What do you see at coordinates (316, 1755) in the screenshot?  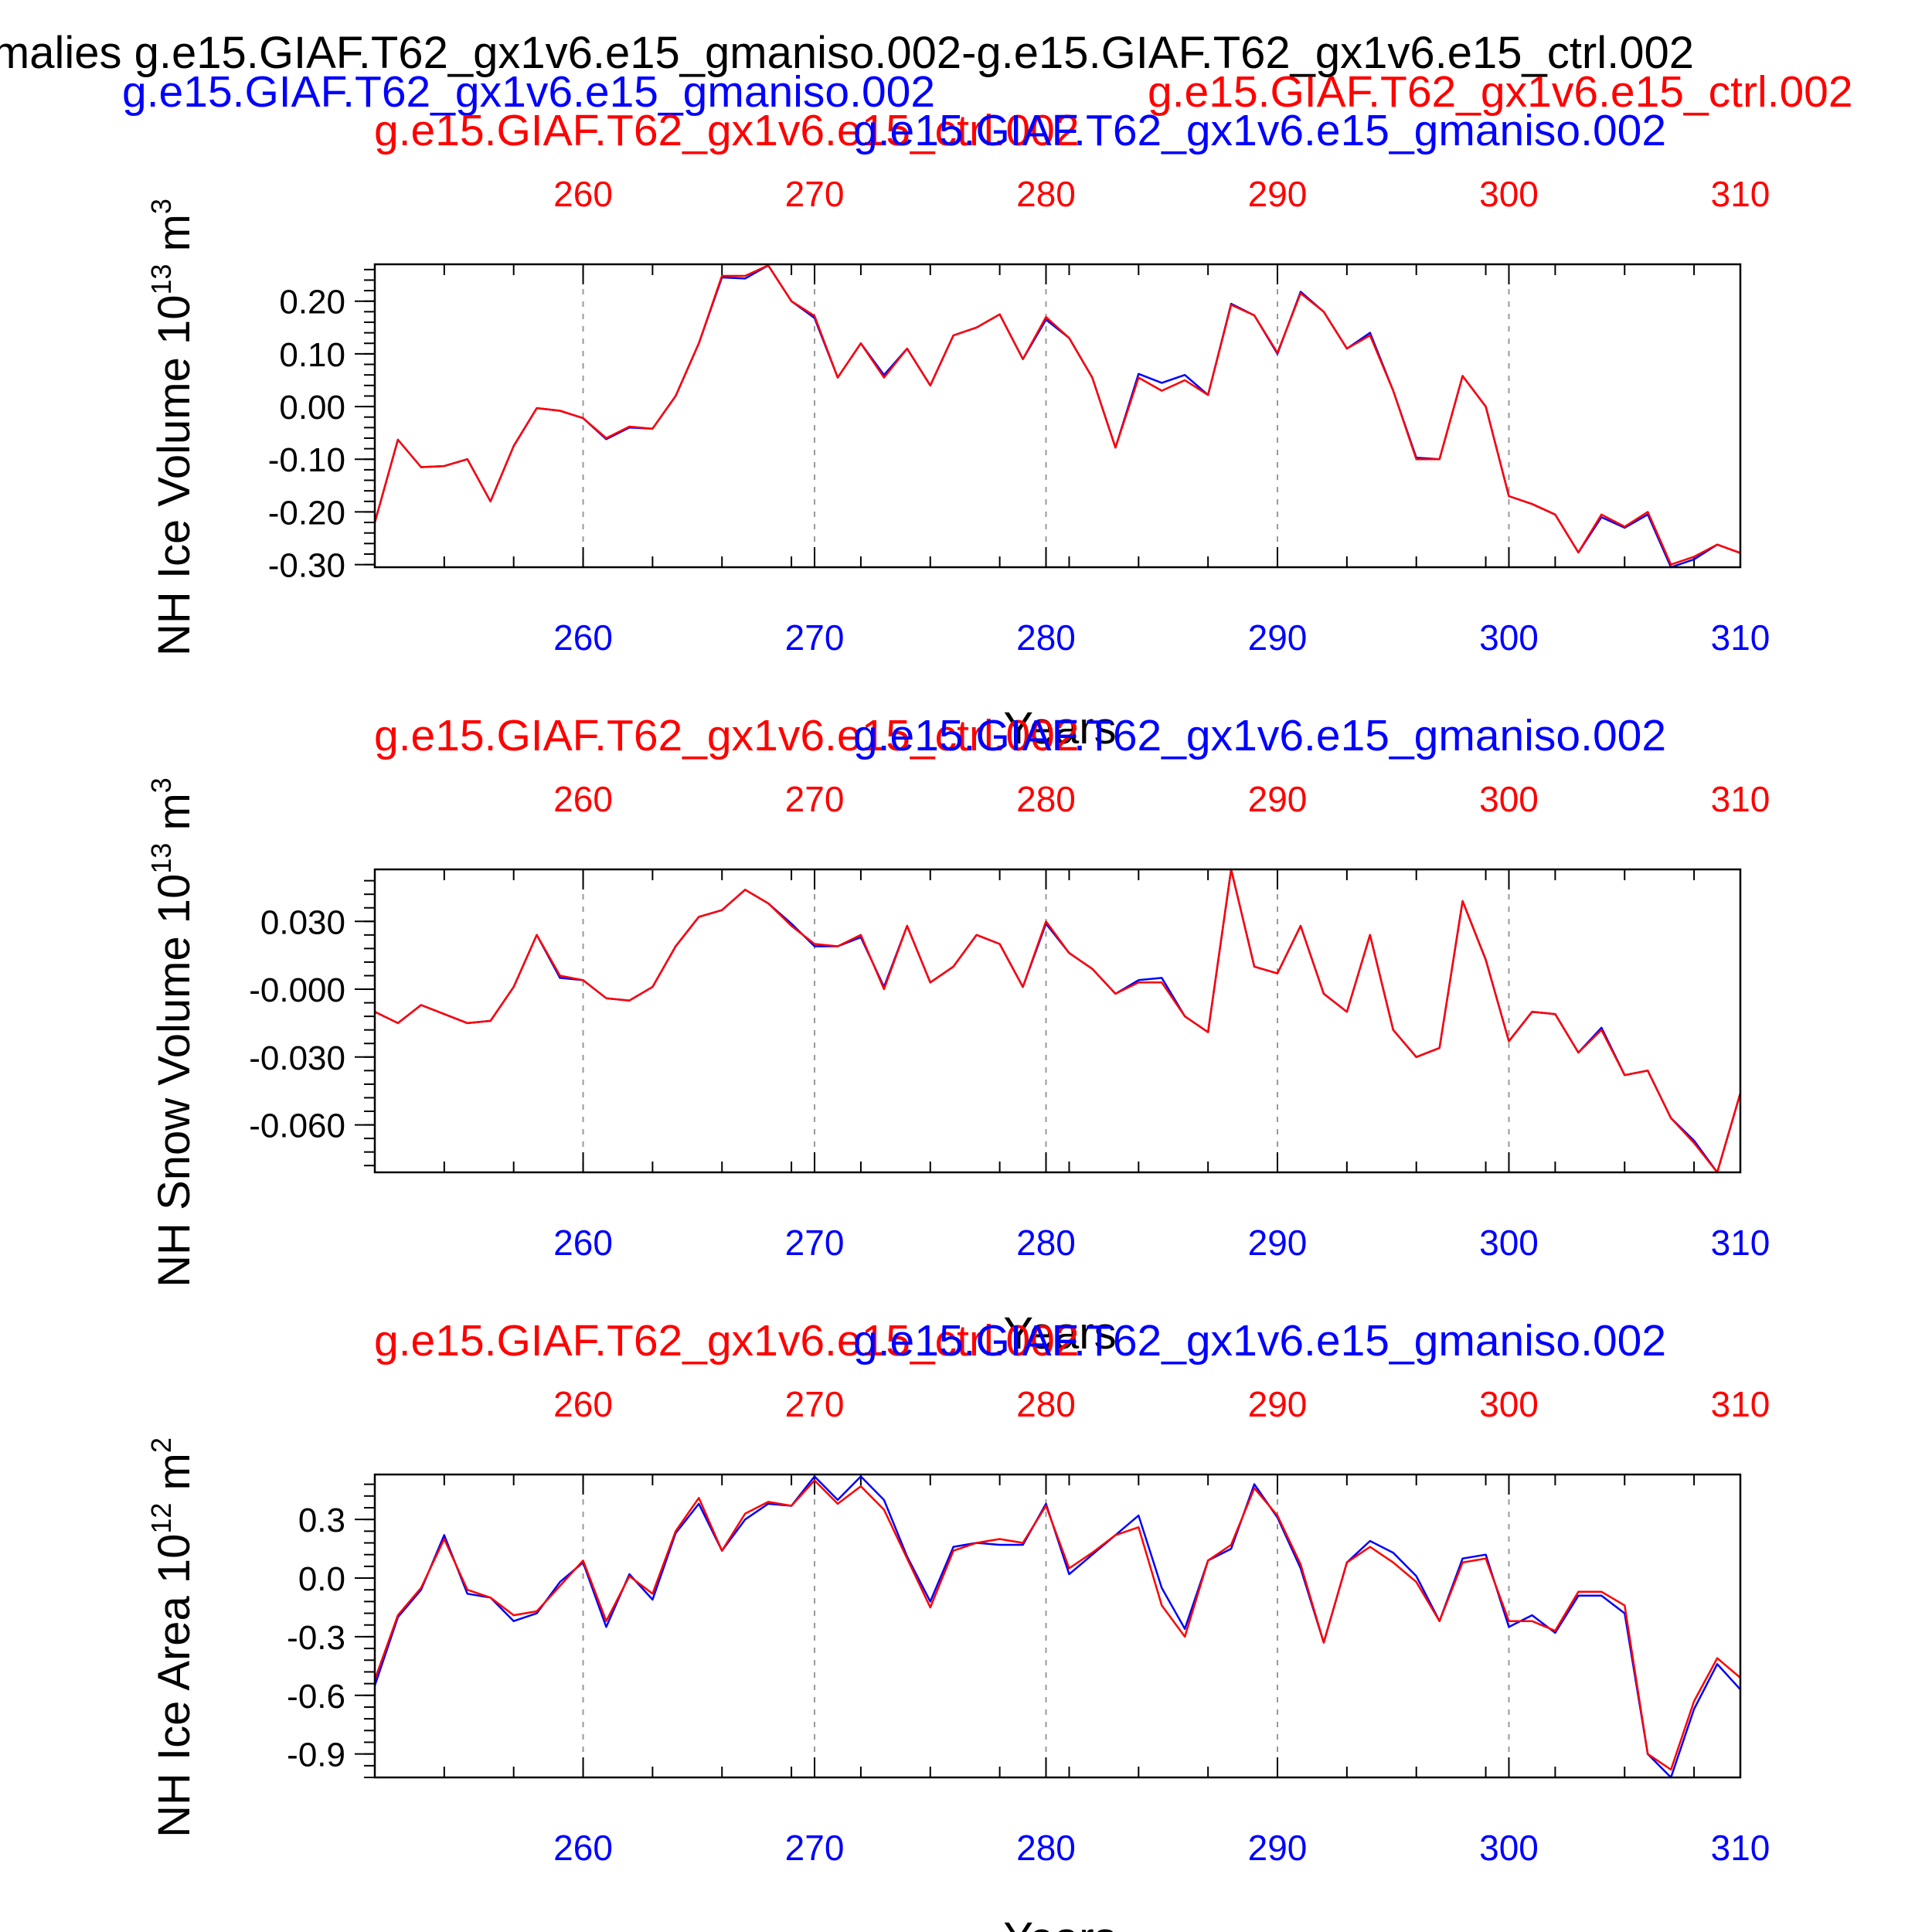 I see `y-tick-label: -0.9` at bounding box center [316, 1755].